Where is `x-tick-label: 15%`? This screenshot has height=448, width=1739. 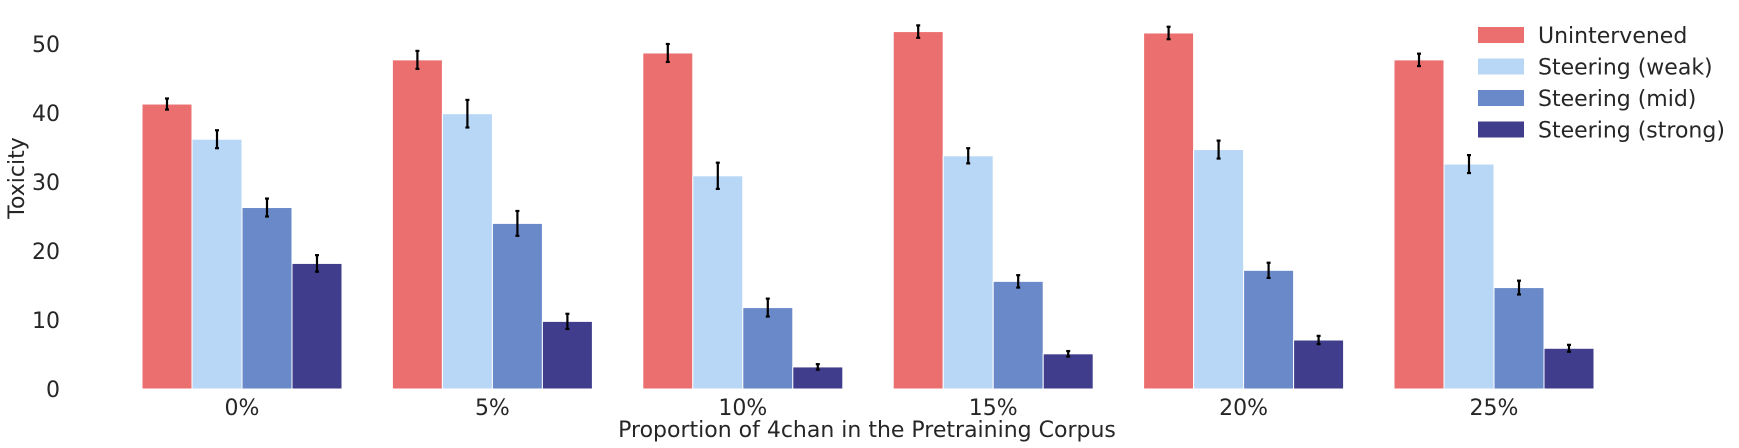
x-tick-label: 15% is located at coordinates (993, 408).